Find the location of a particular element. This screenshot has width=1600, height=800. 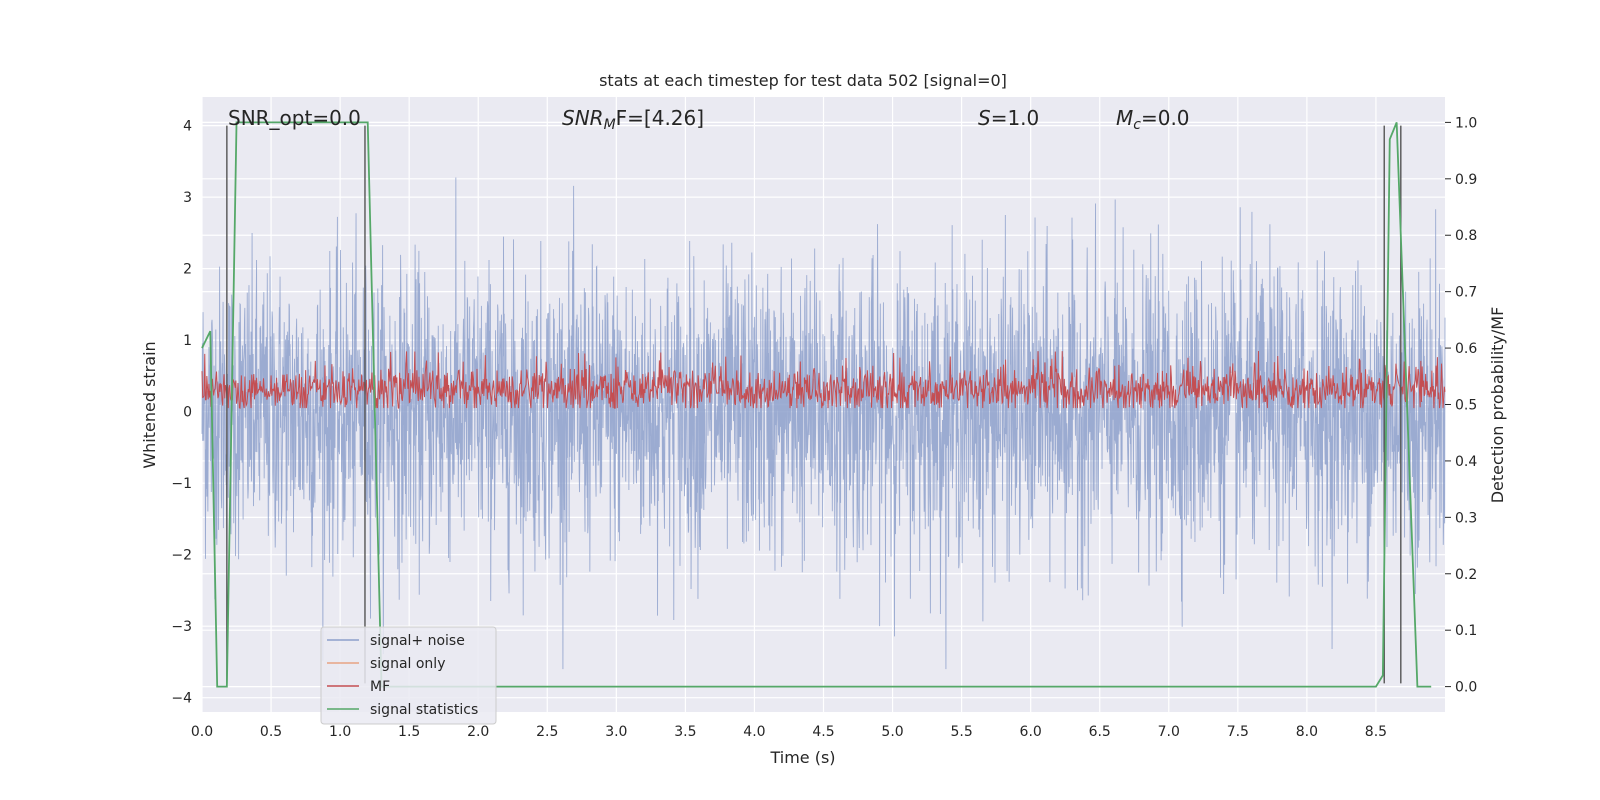

y2-tick-label: 0.6 is located at coordinates (1466, 349).